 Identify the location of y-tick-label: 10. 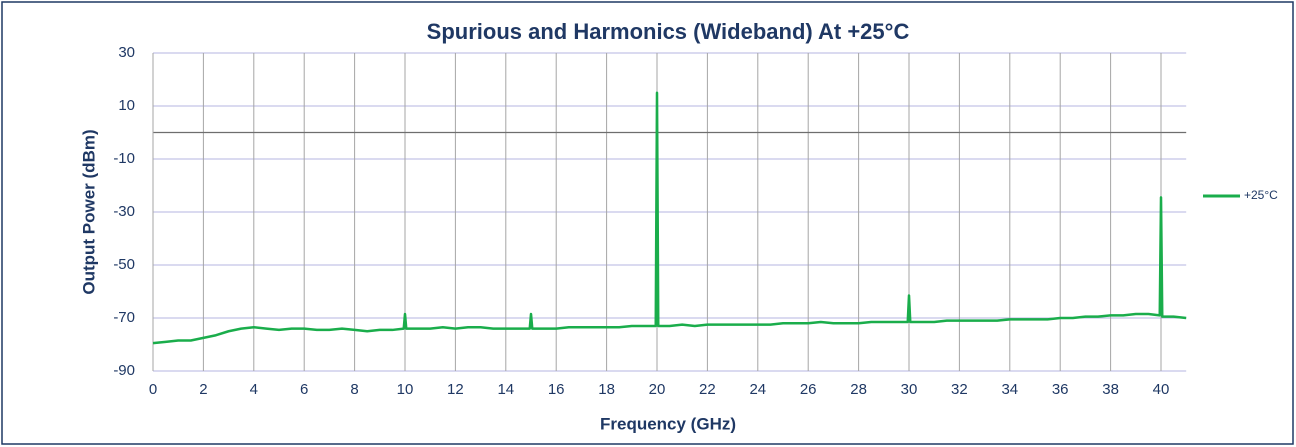
(126, 105).